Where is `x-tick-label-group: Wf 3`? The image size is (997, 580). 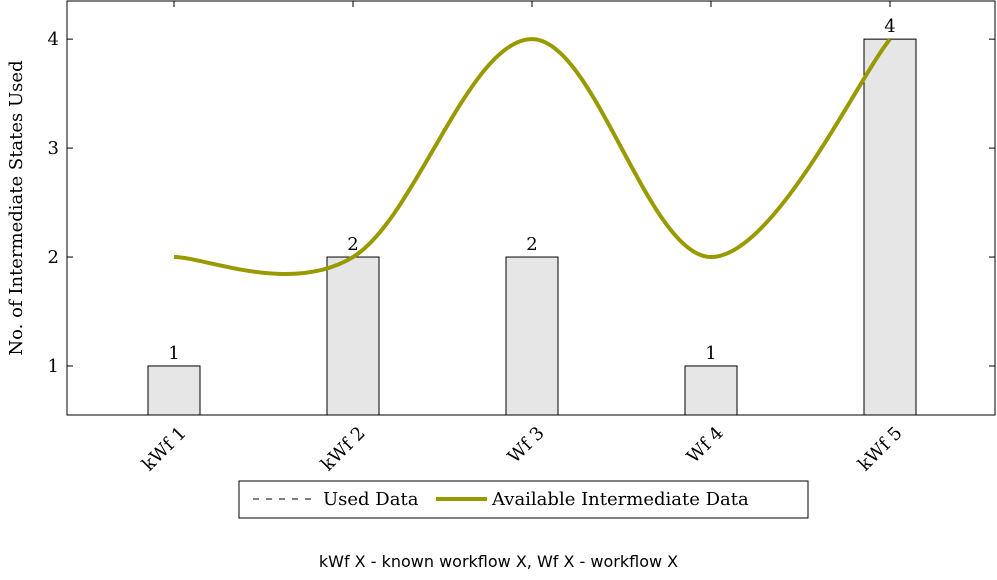
x-tick-label-group: Wf 3 is located at coordinates (526, 445).